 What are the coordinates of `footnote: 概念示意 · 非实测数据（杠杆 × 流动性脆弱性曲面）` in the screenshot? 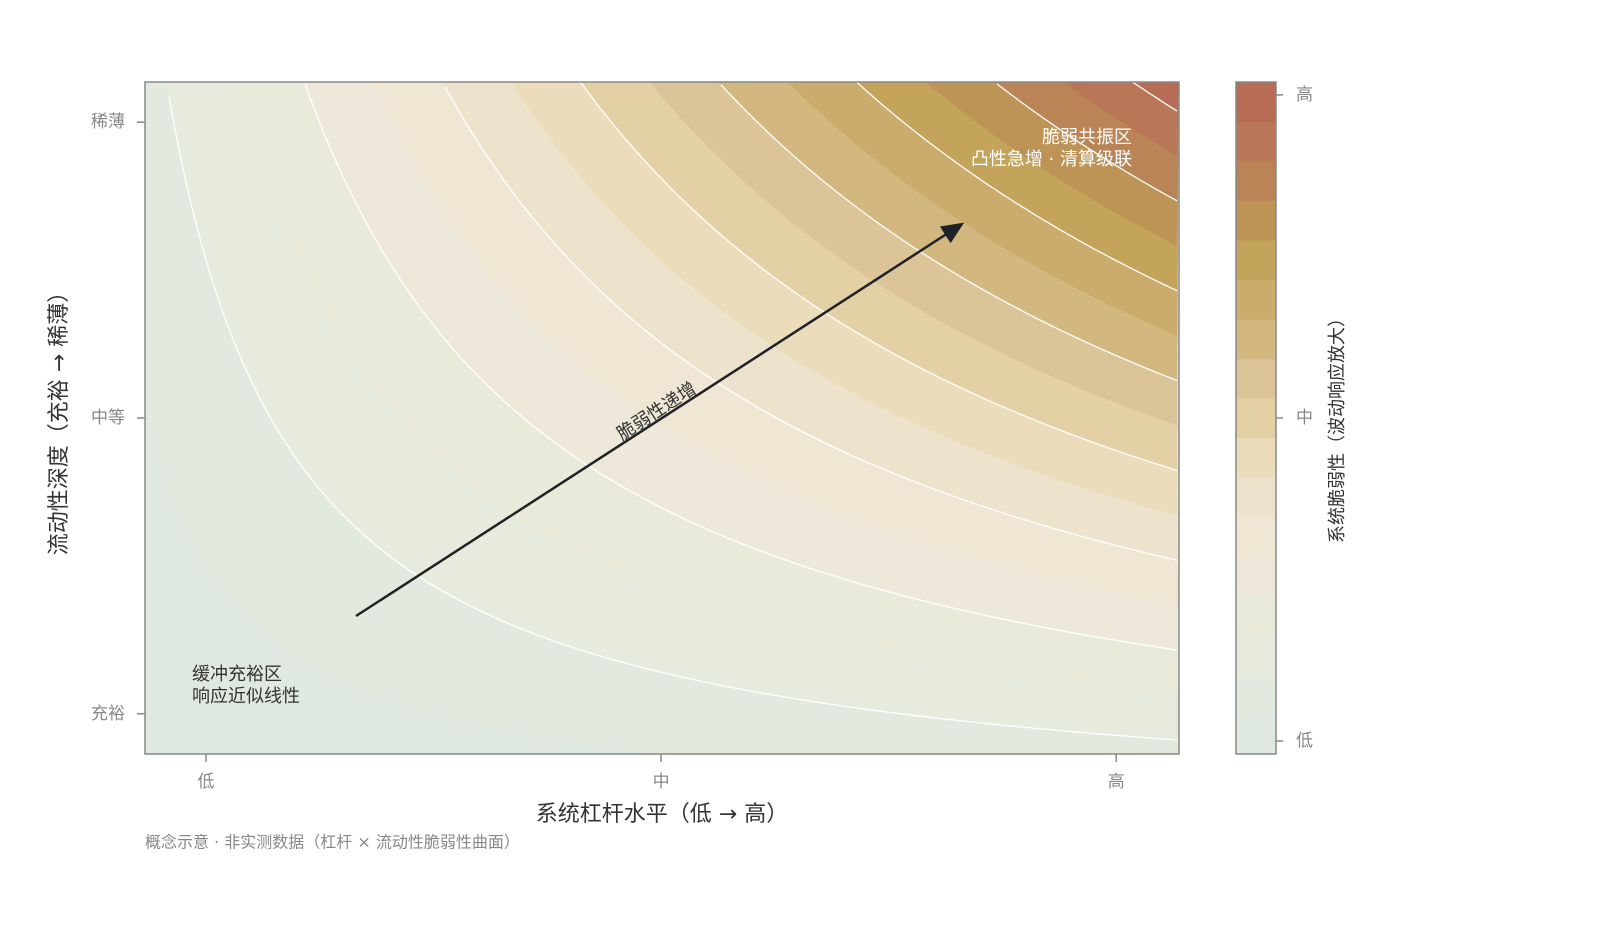 It's located at (332, 842).